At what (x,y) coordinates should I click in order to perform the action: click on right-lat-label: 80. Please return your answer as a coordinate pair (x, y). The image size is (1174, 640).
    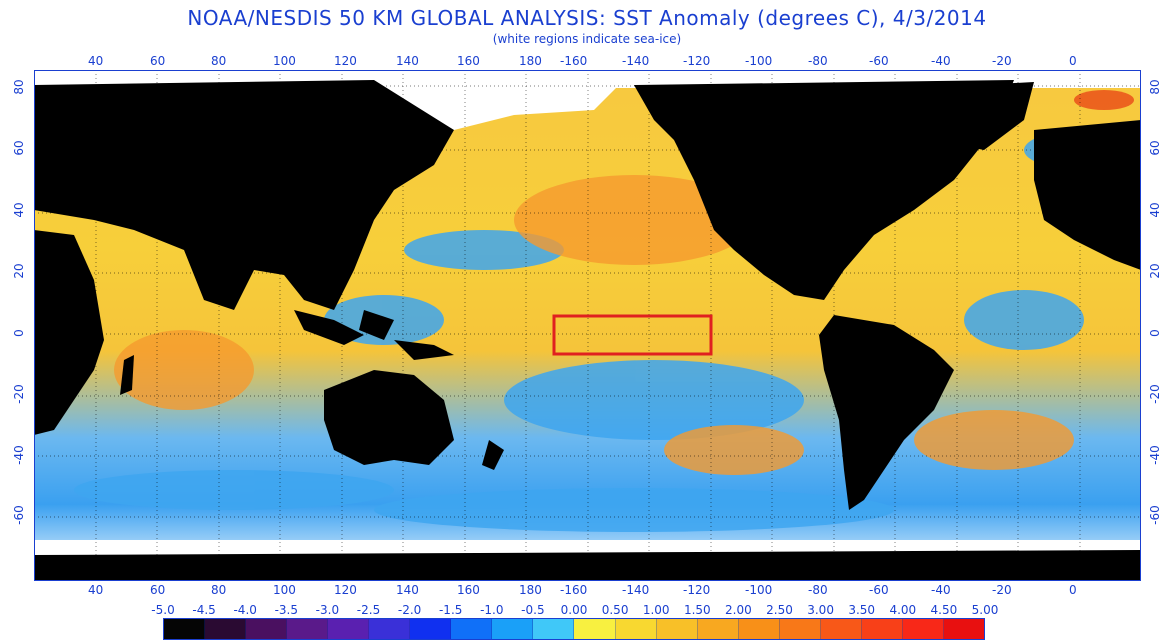
    Looking at the image, I should click on (1155, 87).